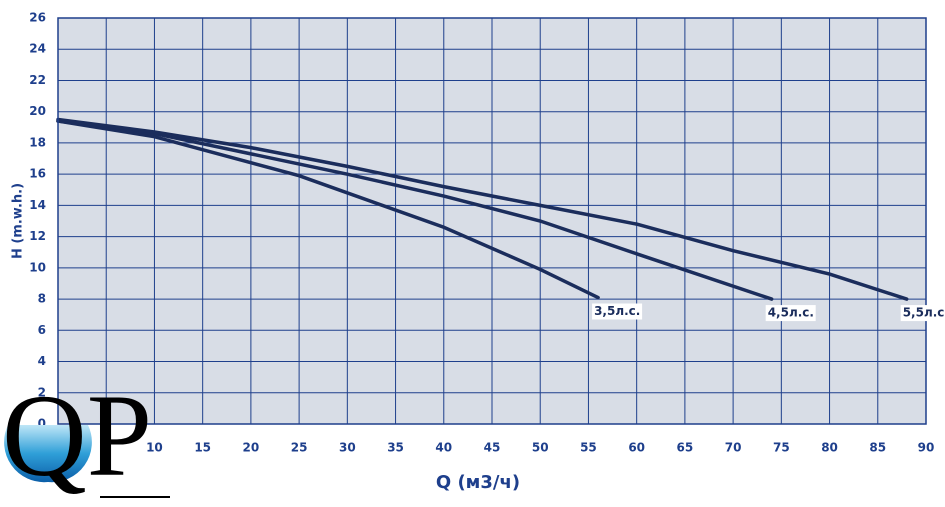  I want to click on x-tick-label: 15, so click(202, 448).